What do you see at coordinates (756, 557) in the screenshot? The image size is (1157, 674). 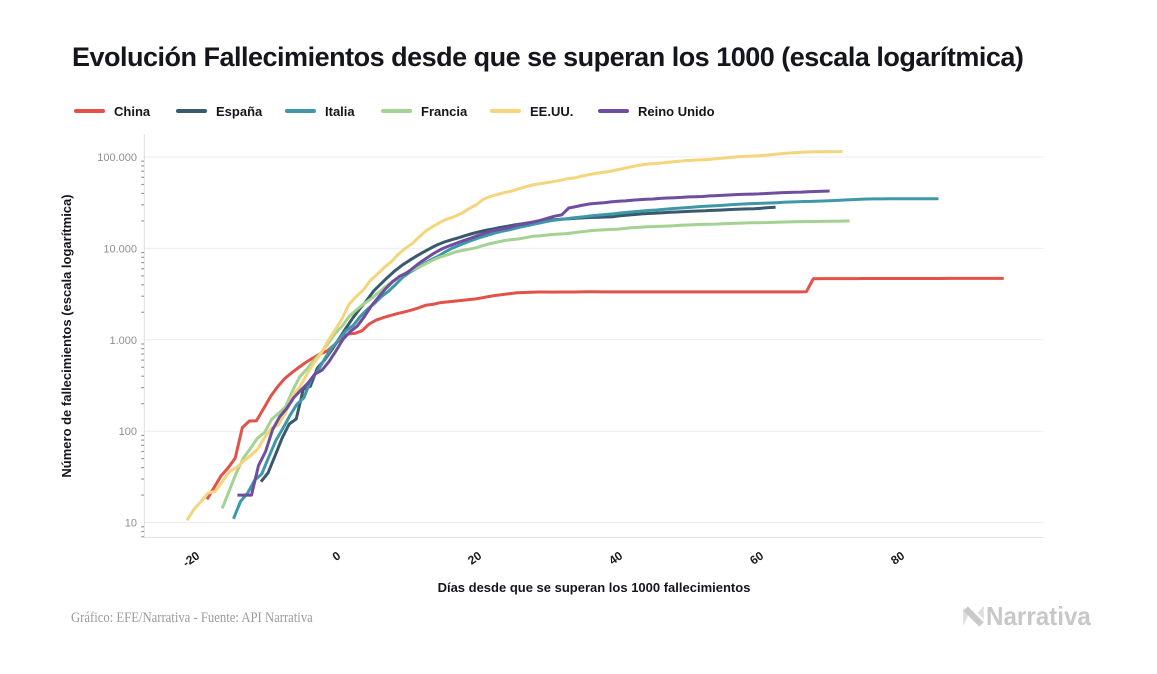 I see `svg-text: 60` at bounding box center [756, 557].